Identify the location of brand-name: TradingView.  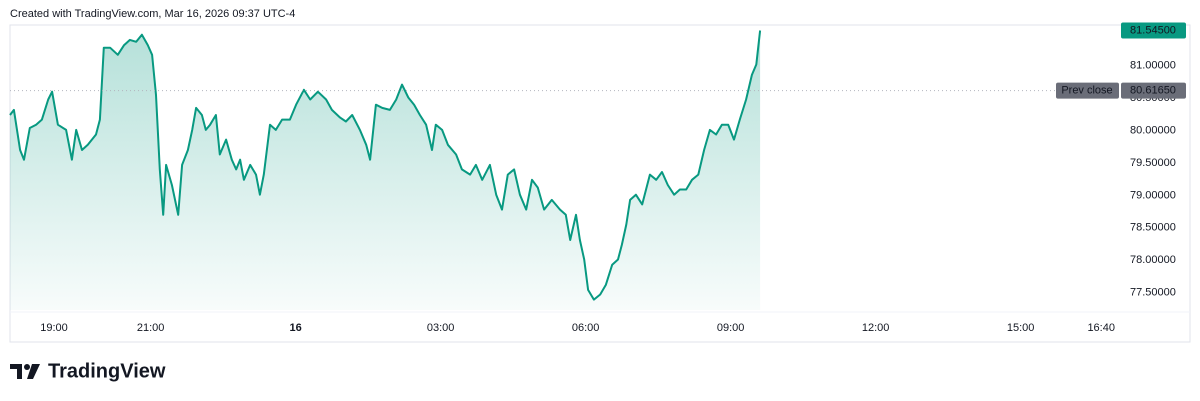
(107, 371).